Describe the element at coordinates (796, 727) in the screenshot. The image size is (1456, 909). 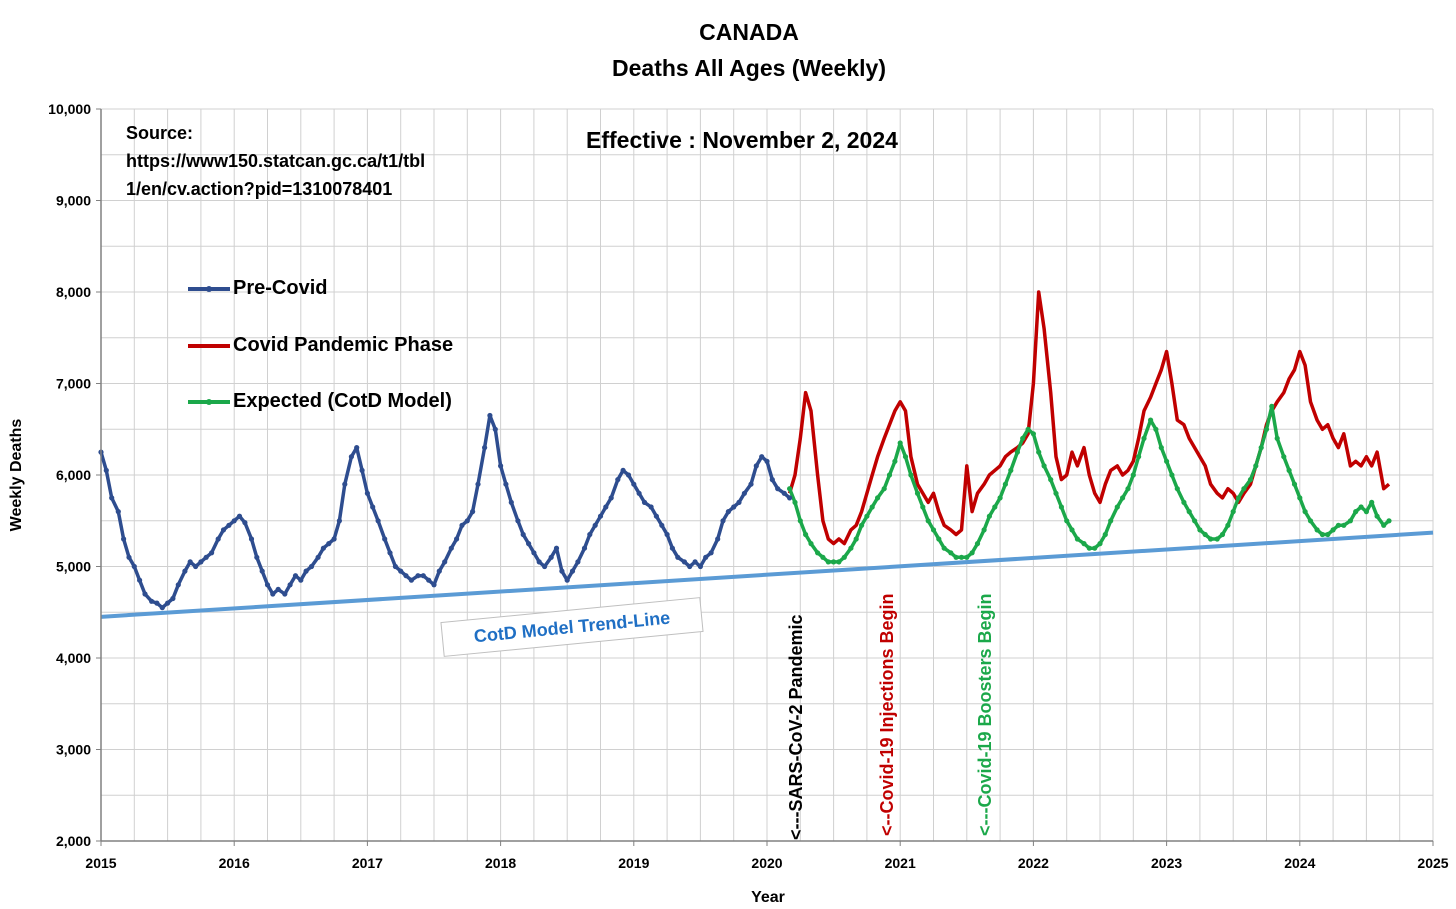
I see `sars-marker-label: <---SARS-CoV-2 Pandemic` at that location.